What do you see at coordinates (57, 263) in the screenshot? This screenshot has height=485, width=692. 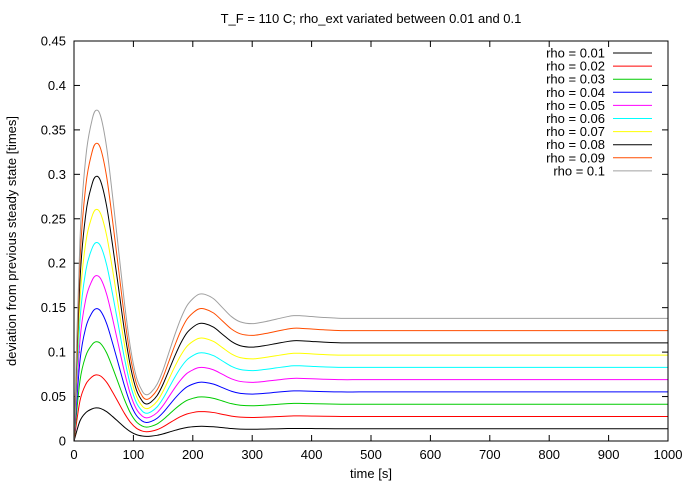 I see `y-tick-label: 0.2` at bounding box center [57, 263].